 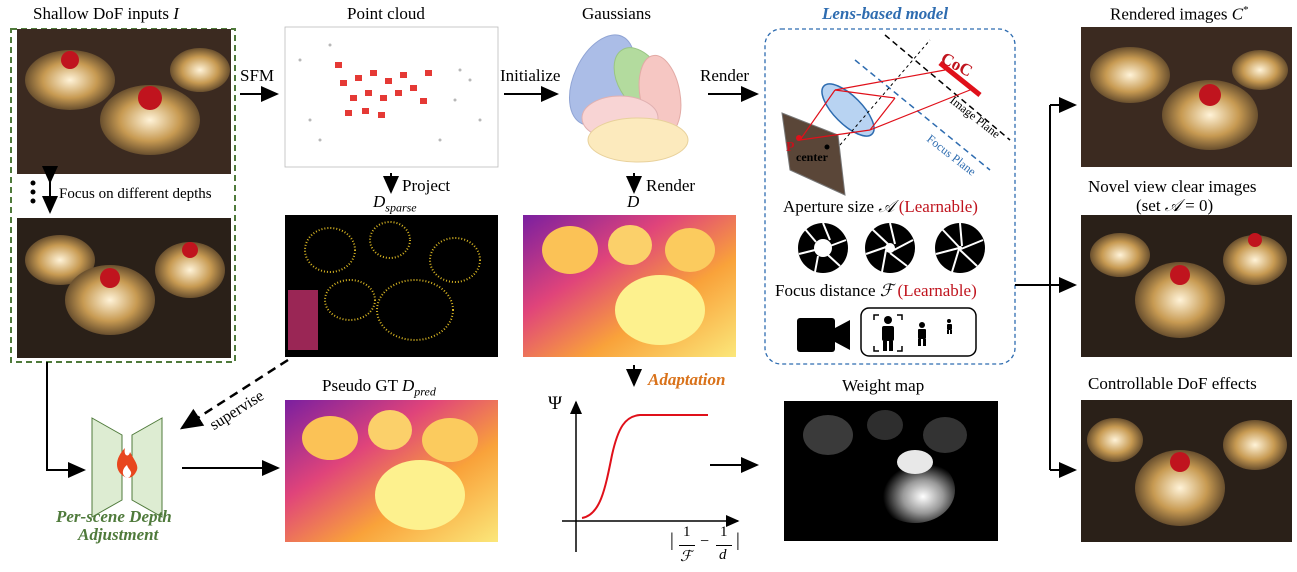 I want to click on lens-schematic, so click(x=896, y=115).